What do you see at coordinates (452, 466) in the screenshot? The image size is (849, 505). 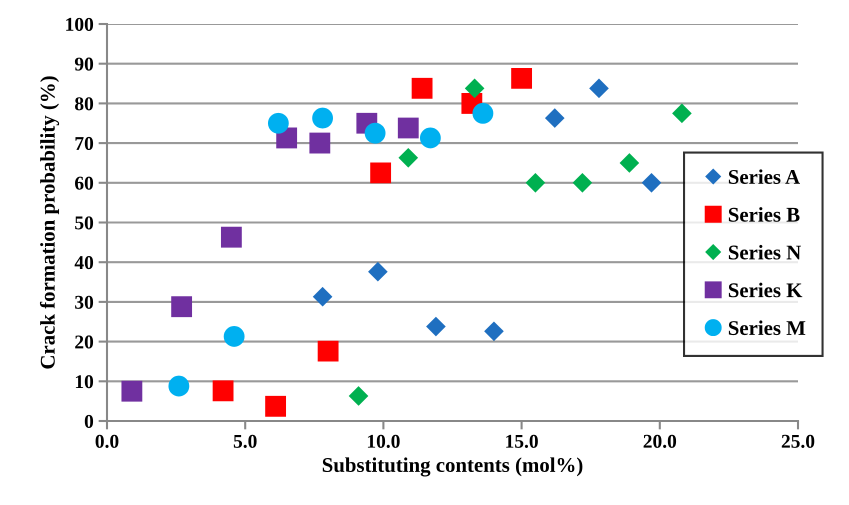 I see `x-axis-title: Substituting contents (mol%)` at bounding box center [452, 466].